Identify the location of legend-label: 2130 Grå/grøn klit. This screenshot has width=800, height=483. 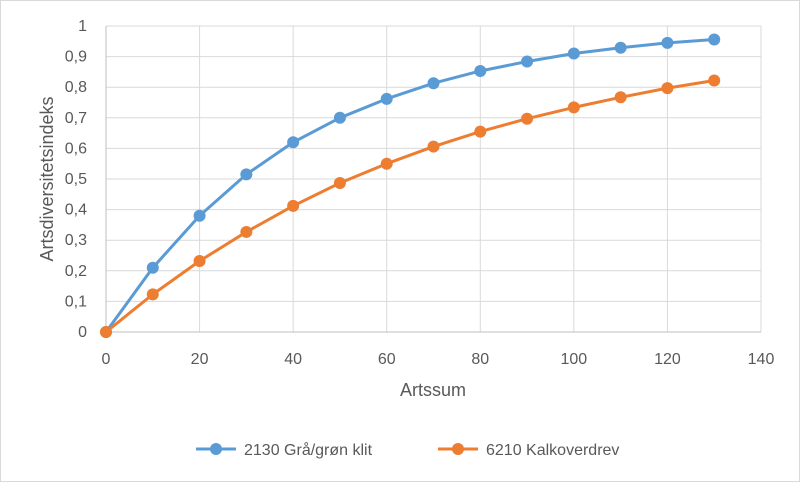
(308, 450).